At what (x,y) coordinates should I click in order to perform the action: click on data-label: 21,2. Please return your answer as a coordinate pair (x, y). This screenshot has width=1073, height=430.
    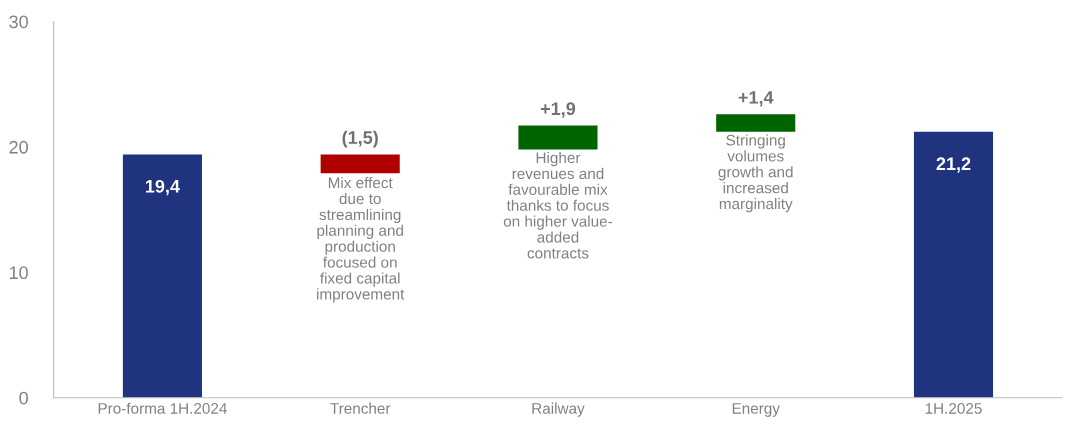
    Looking at the image, I should click on (953, 165).